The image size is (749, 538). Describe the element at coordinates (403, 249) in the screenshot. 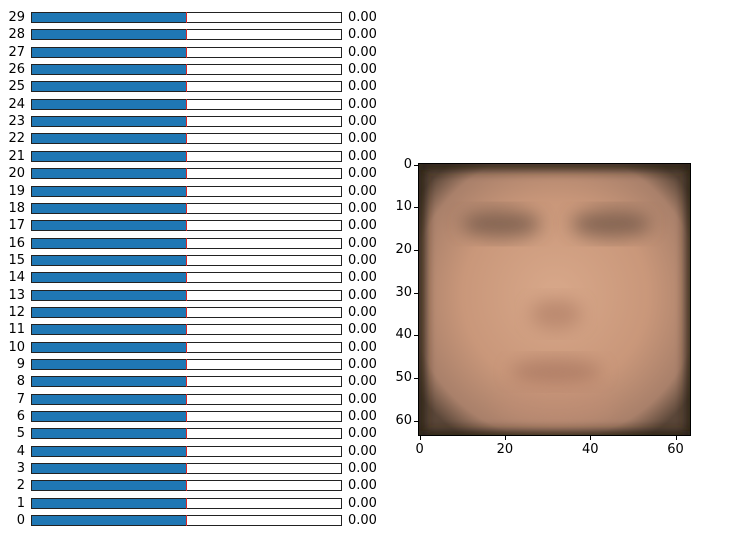

I see `y-tick-label: 20` at that location.